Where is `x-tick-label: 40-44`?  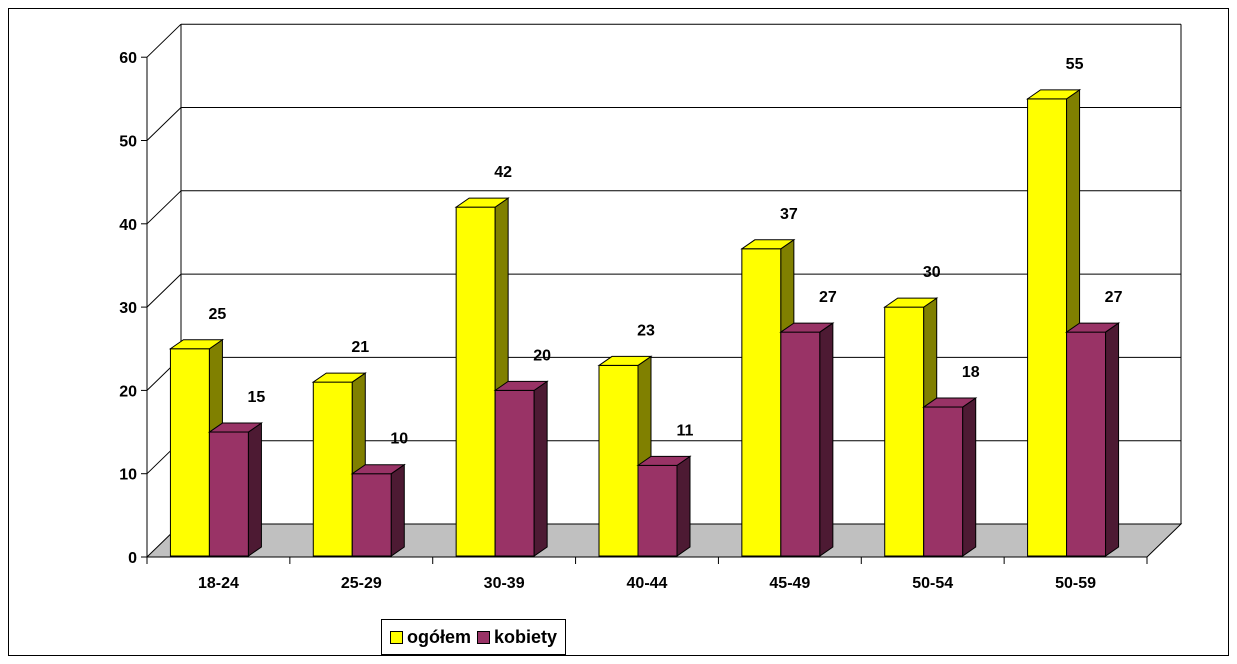 x-tick-label: 40-44 is located at coordinates (647, 583).